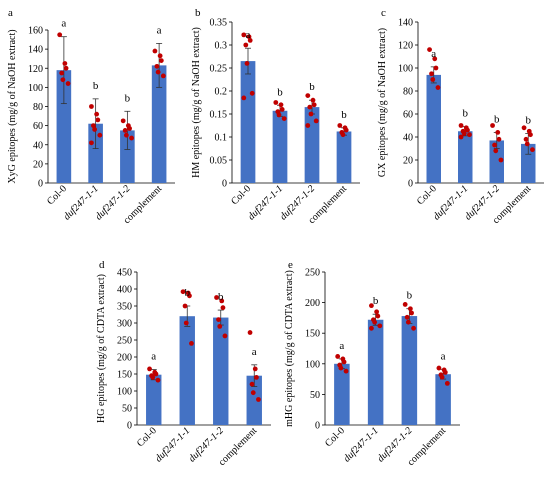 The image size is (550, 489). I want to click on y-tick-label: 300, so click(124, 324).